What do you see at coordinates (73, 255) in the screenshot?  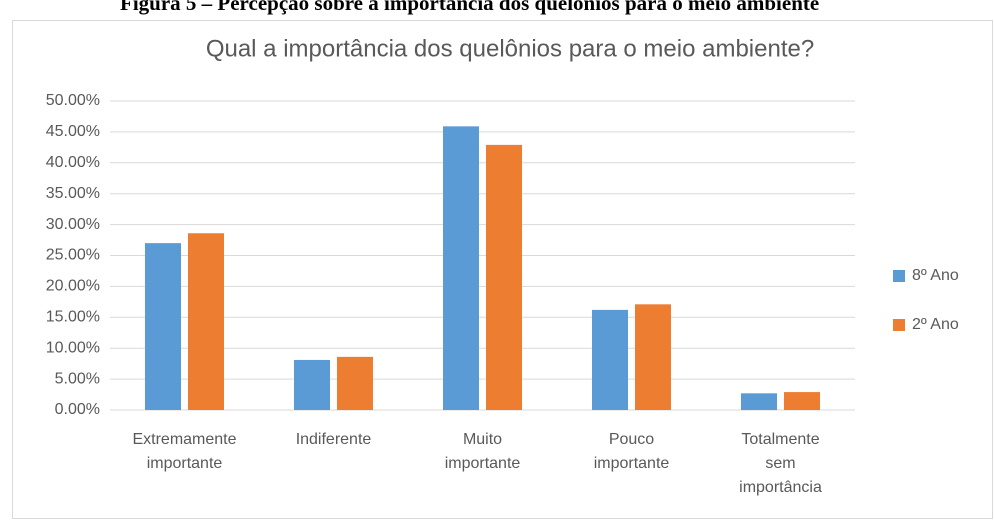 I see `y-tick-label: 25.00%` at bounding box center [73, 255].